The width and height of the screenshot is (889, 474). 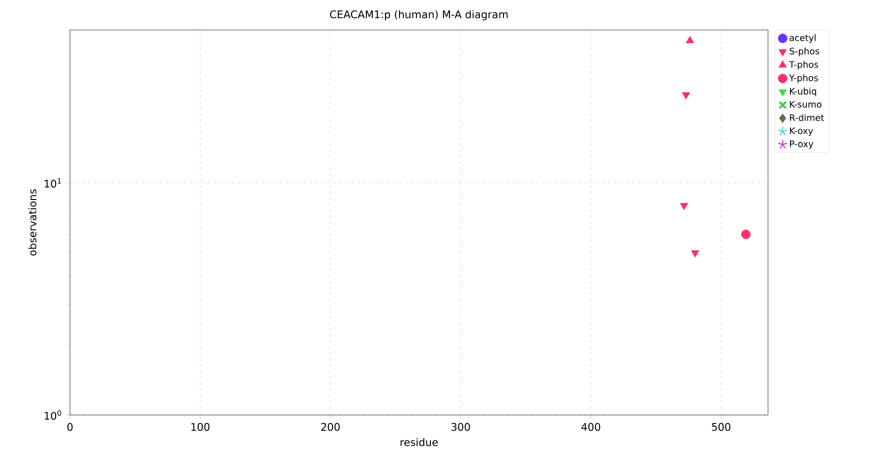 I want to click on x-tick-label: 0, so click(x=70, y=426).